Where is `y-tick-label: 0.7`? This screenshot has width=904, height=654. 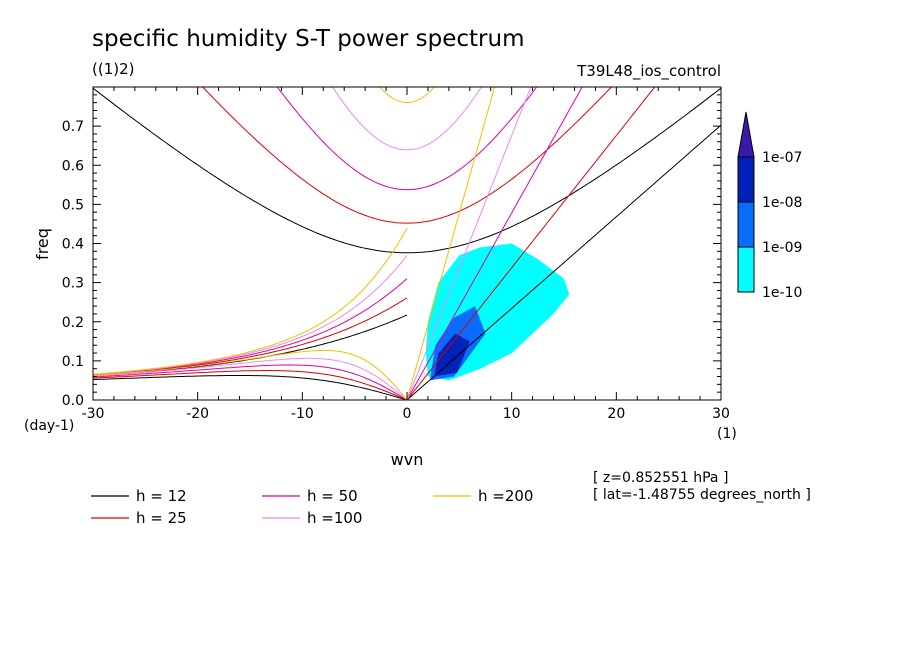 y-tick-label: 0.7 is located at coordinates (73, 127).